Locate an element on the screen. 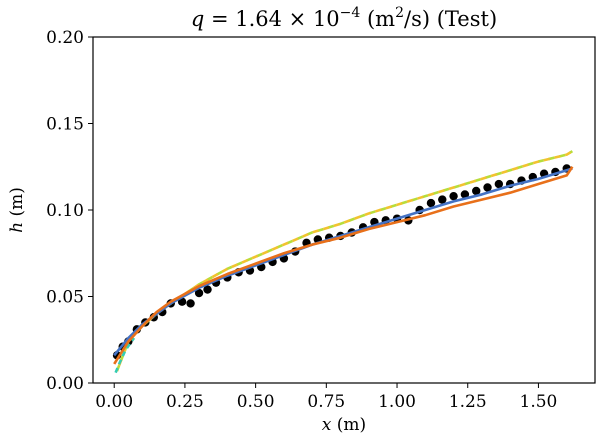  y-axis-unit: (m) is located at coordinates (17, 204).